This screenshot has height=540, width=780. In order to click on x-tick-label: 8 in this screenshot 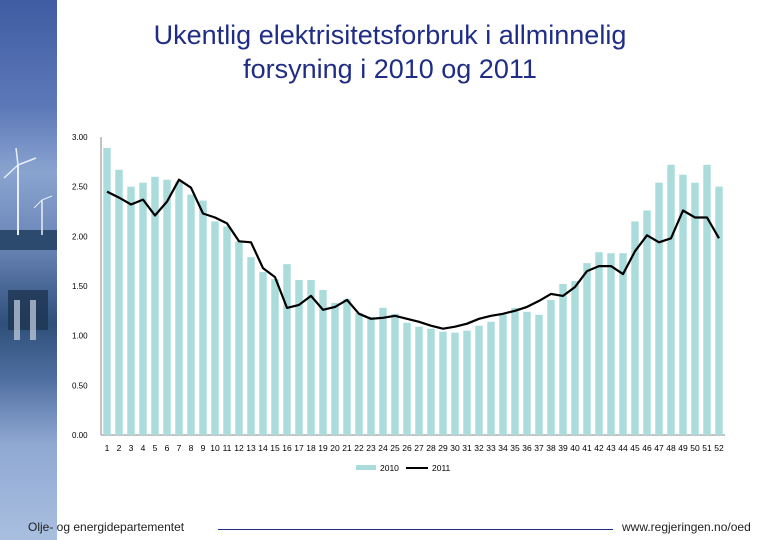, I will do `click(191, 448)`.